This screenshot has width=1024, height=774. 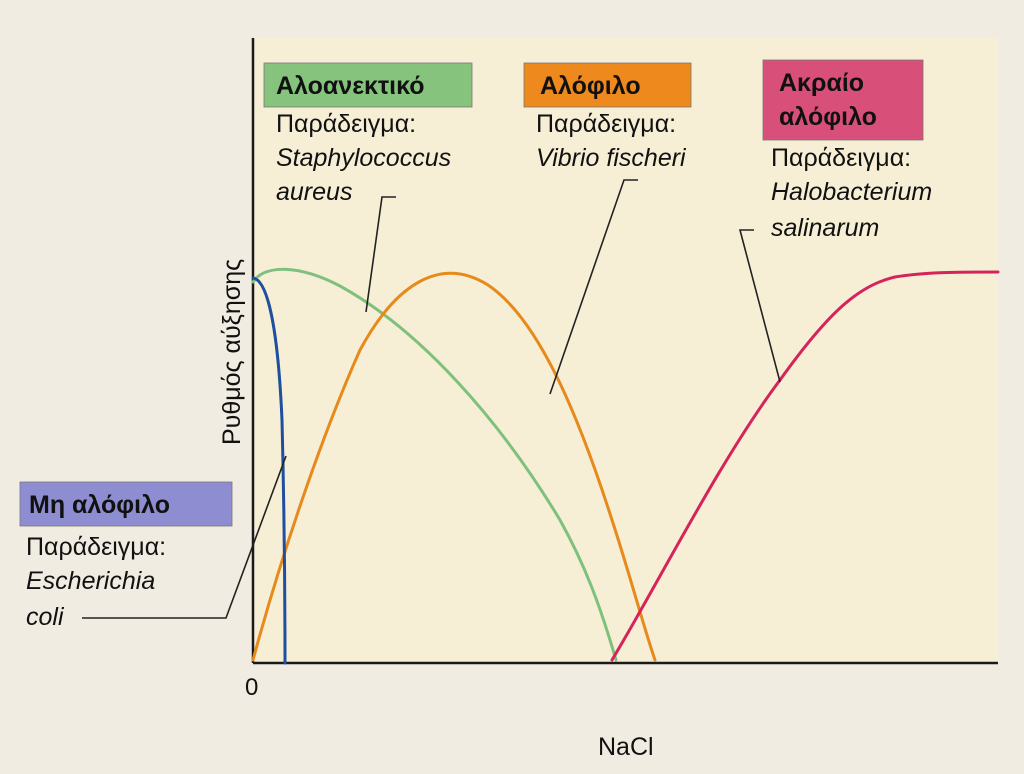 I want to click on example-species-non-halophile-1: Escherichia, so click(x=90, y=581).